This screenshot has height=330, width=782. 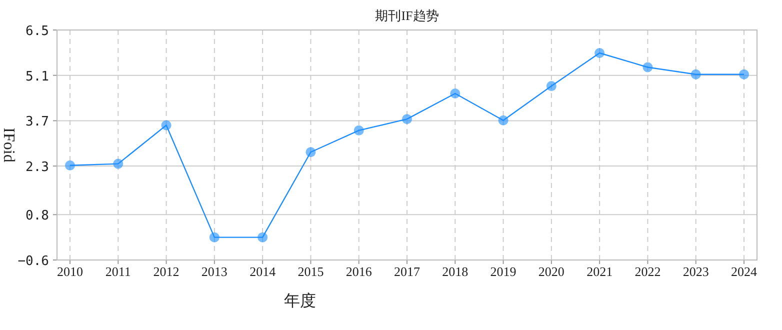 What do you see at coordinates (407, 271) in the screenshot?
I see `x-tick-label: 2017` at bounding box center [407, 271].